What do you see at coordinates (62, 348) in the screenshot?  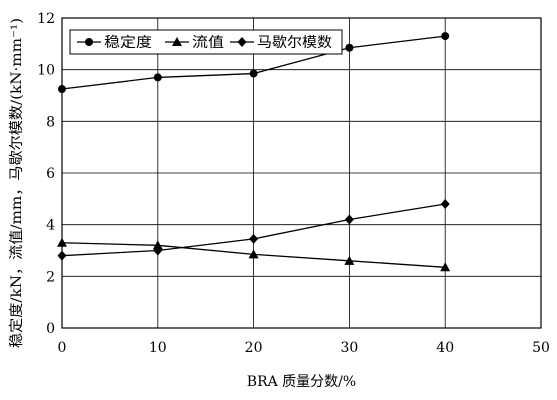 I see `x-tick-label: 0` at bounding box center [62, 348].